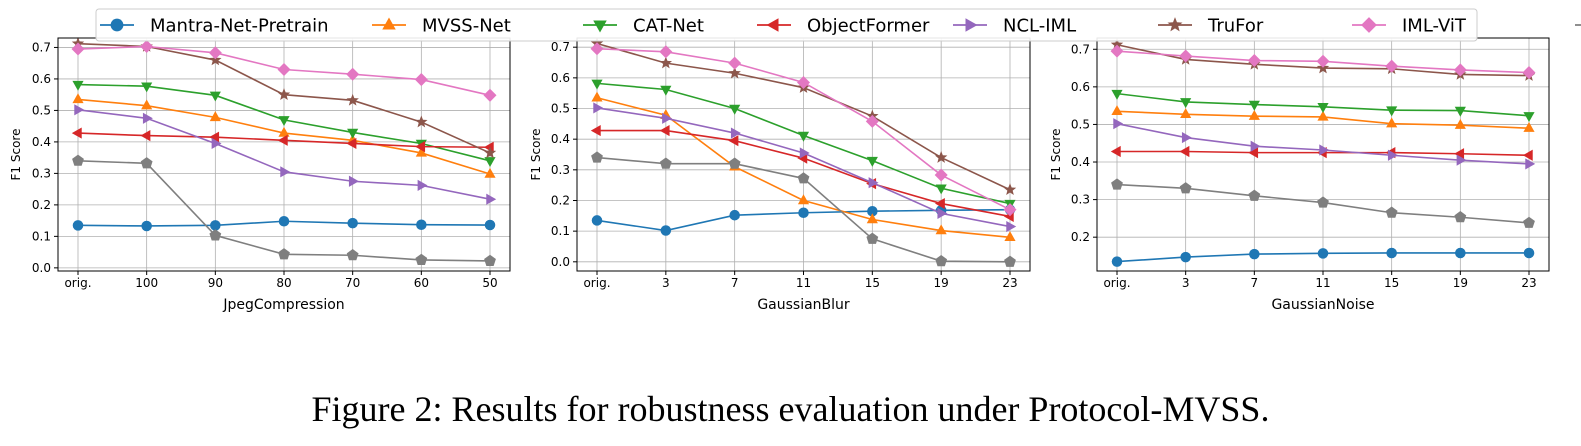 Image resolution: width=1581 pixels, height=446 pixels. What do you see at coordinates (1391, 283) in the screenshot?
I see `x-tick-label: 15` at bounding box center [1391, 283].